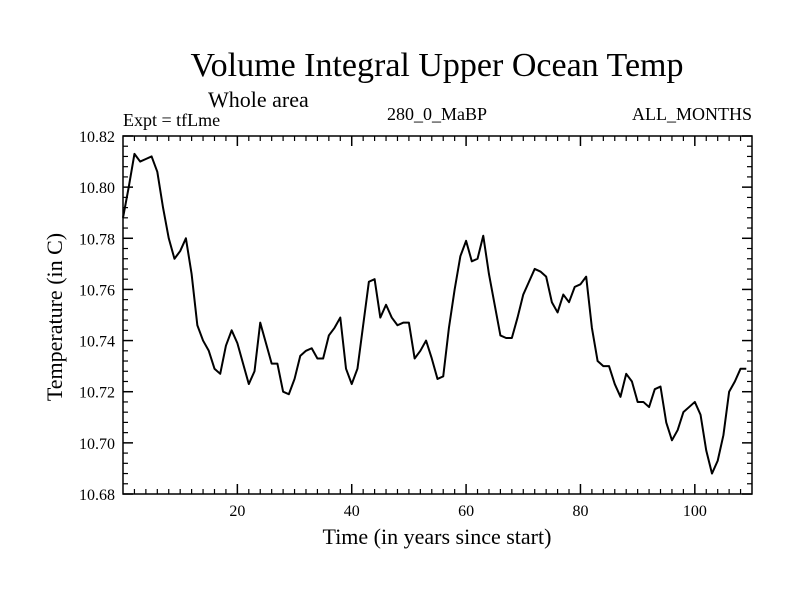 The width and height of the screenshot is (800, 600). What do you see at coordinates (97, 239) in the screenshot?
I see `y-tick-label: 10.78` at bounding box center [97, 239].